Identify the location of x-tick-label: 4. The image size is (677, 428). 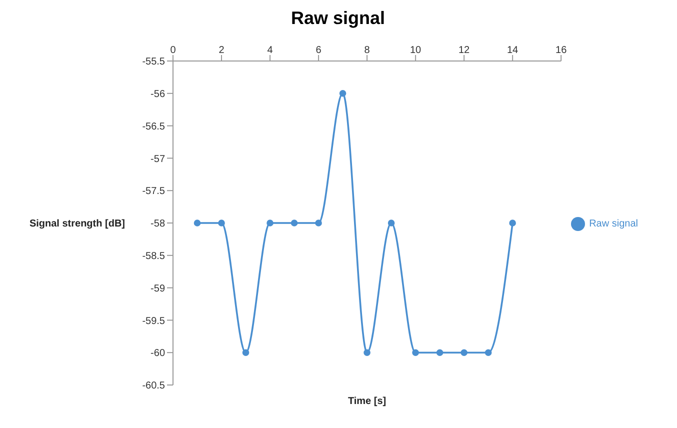
(270, 50).